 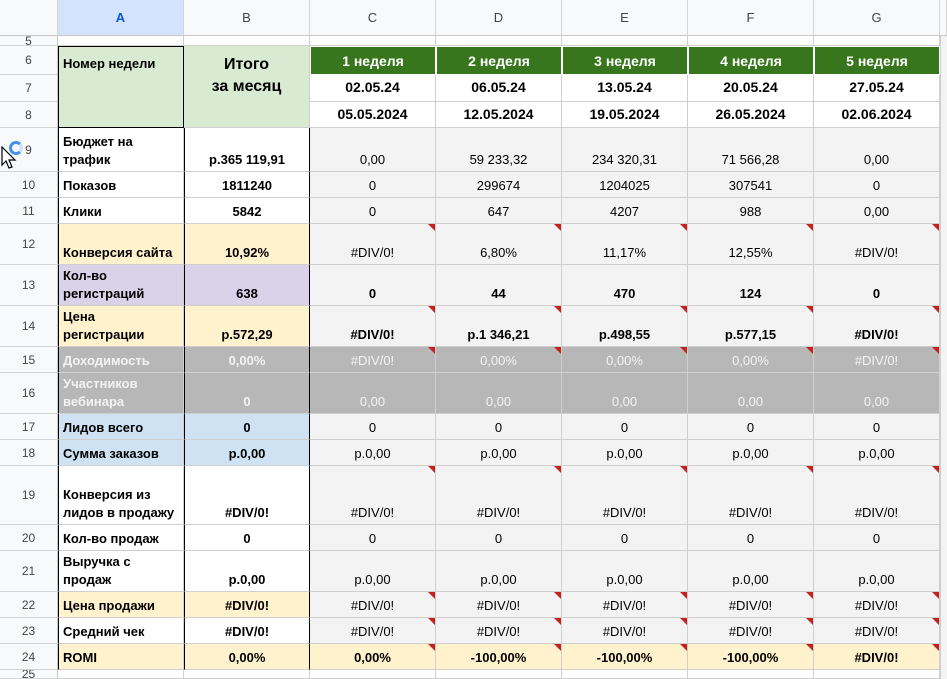 I want to click on total-value-19: #DIV/0!, so click(x=247, y=495).